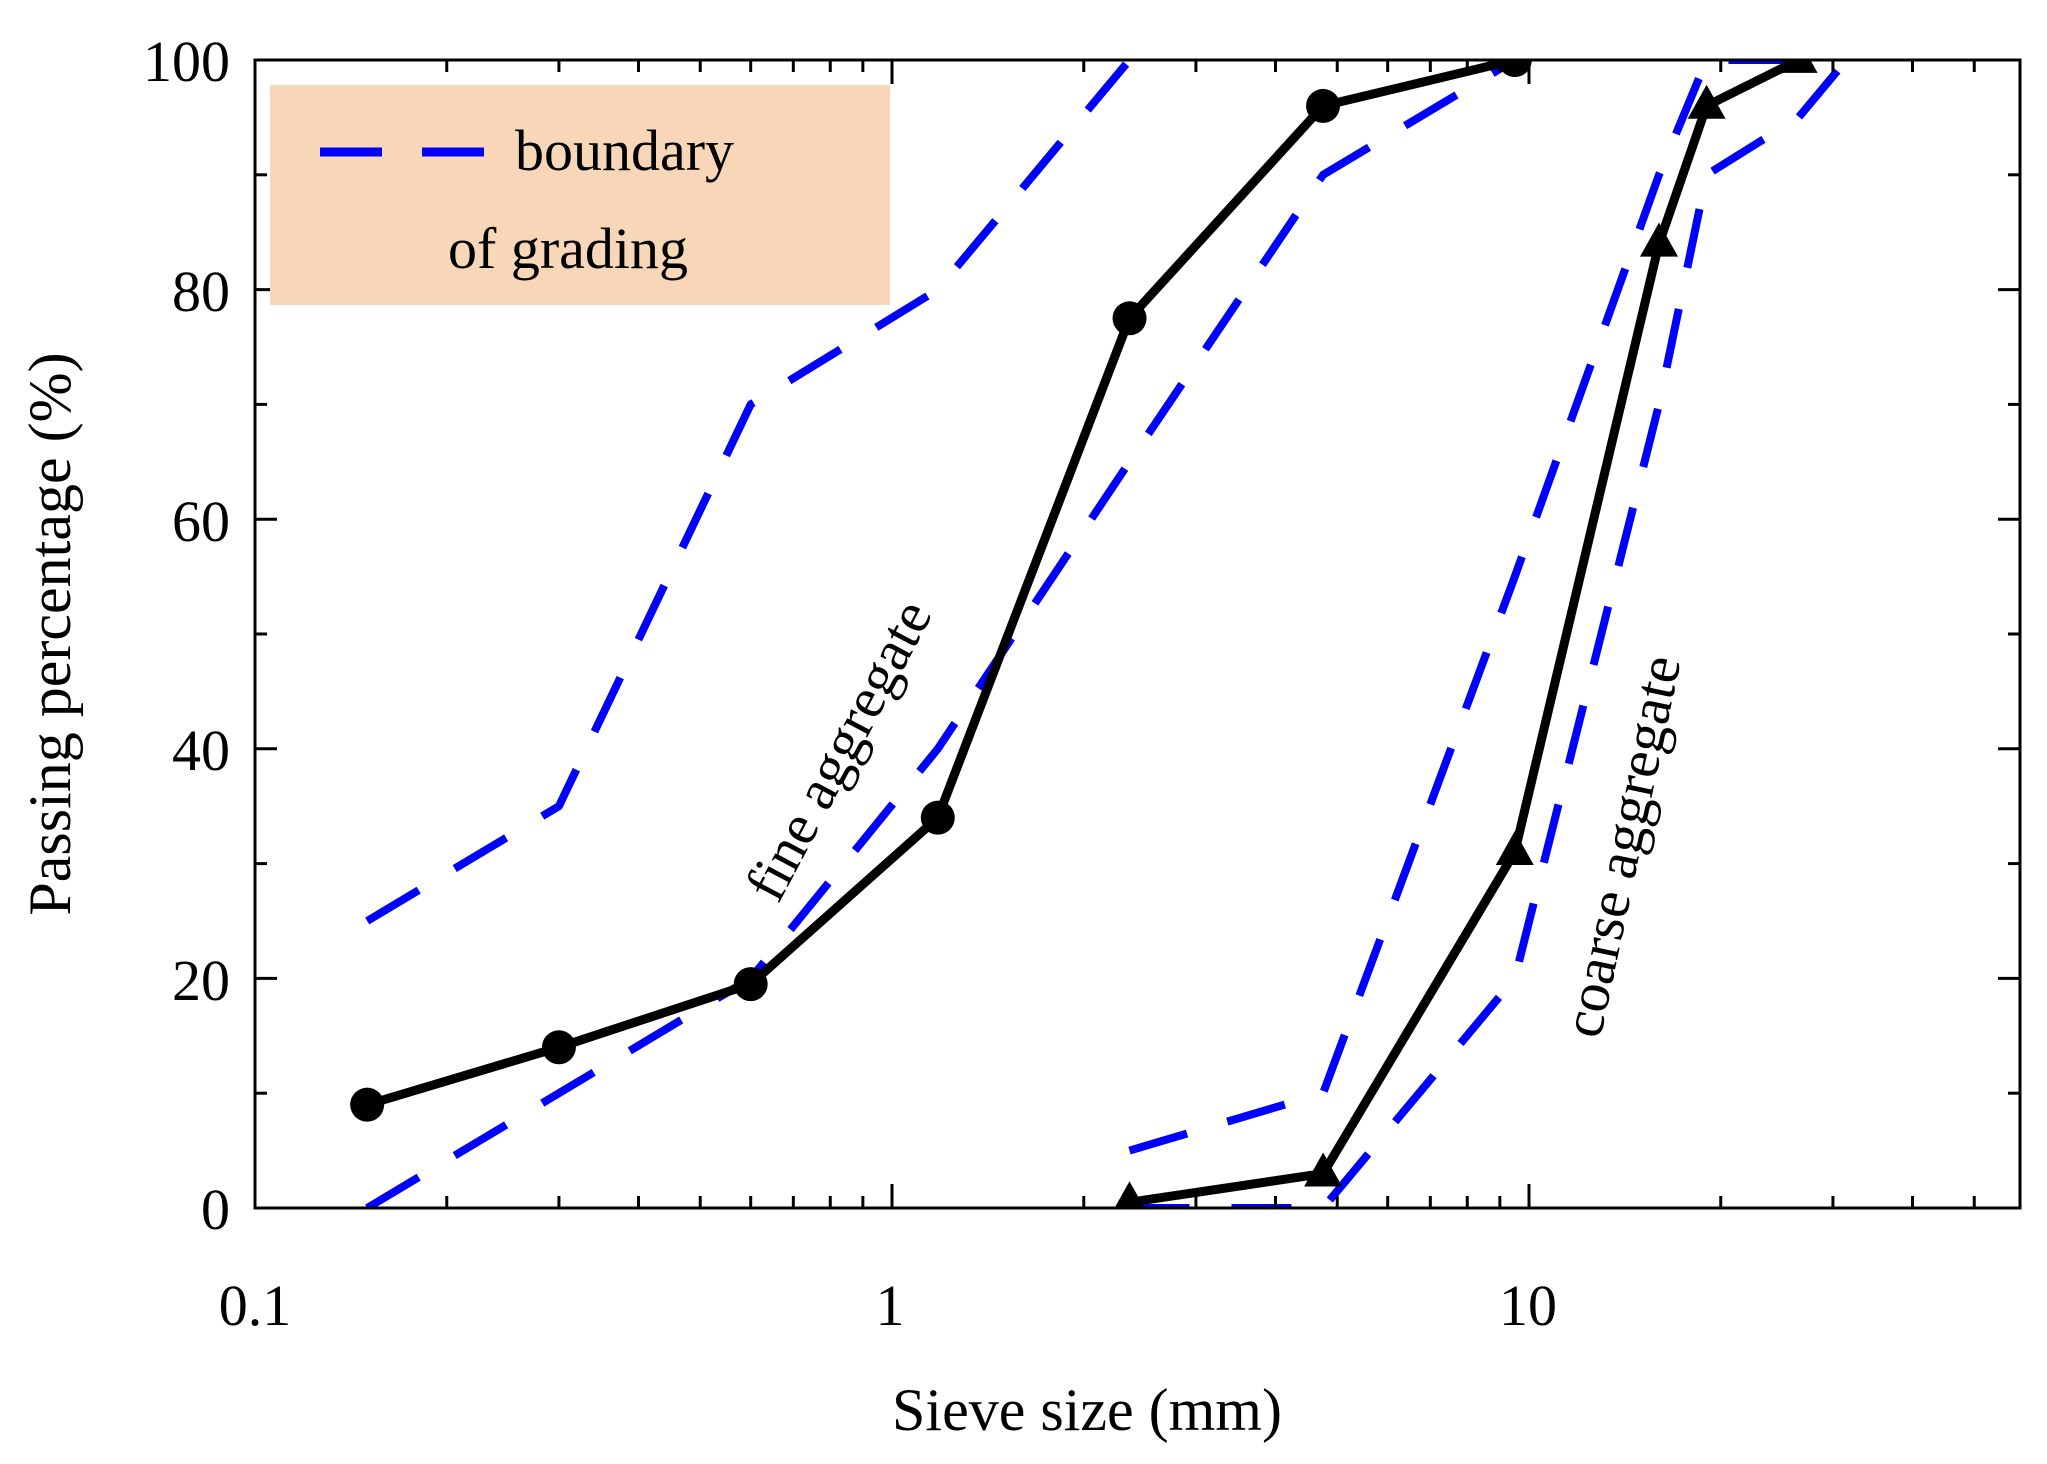 Image resolution: width=2047 pixels, height=1464 pixels. I want to click on y-tick-labels: 0 20 40 60 80 100, so click(186, 635).